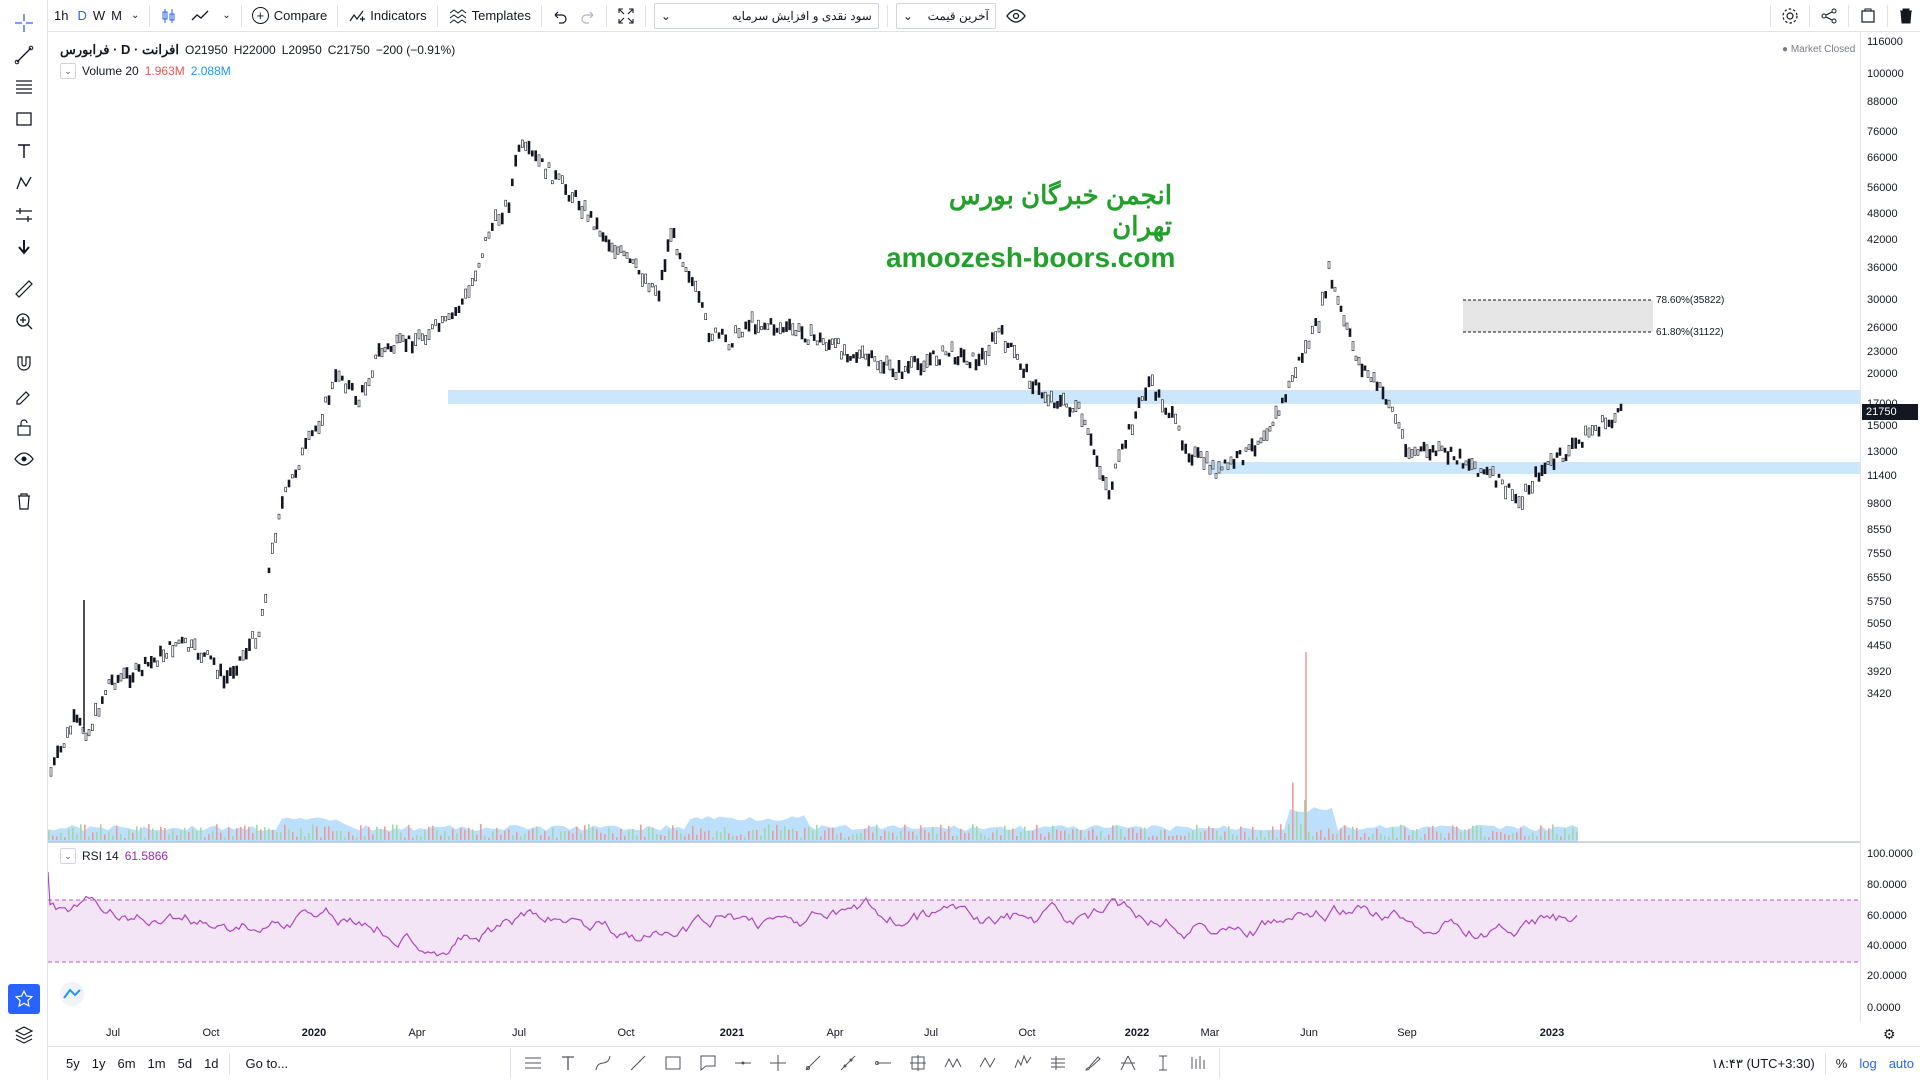 This screenshot has width=1920, height=1080. I want to click on position-icon, so click(1057, 1063).